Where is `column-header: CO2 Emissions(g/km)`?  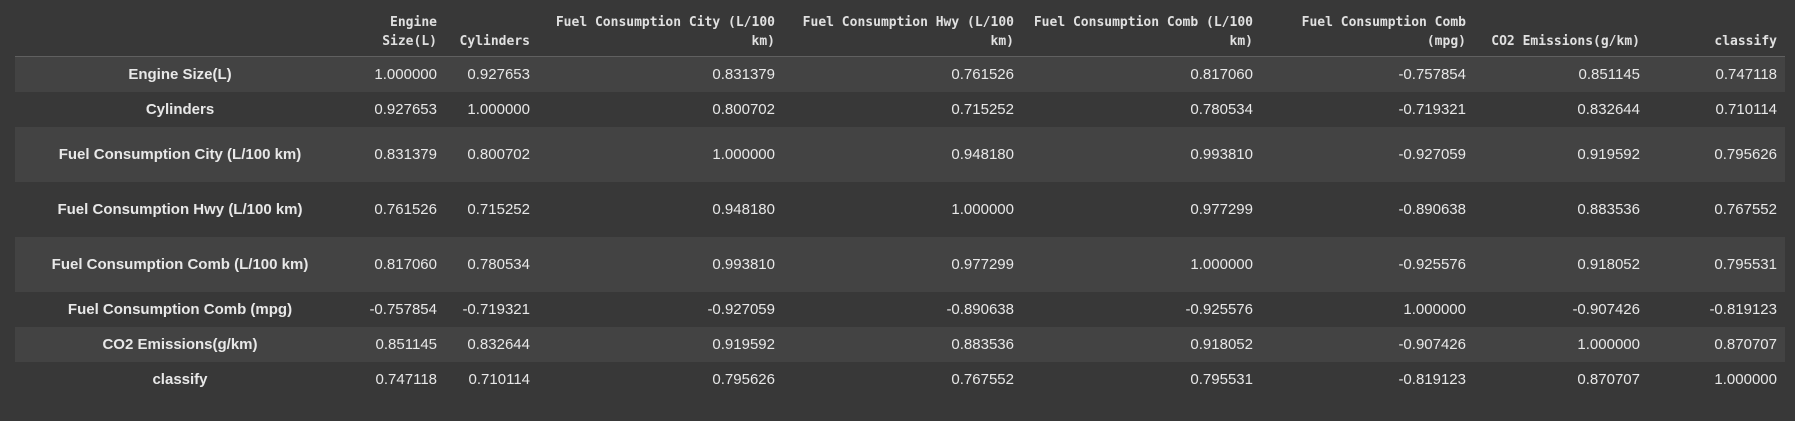 column-header: CO2 Emissions(g/km) is located at coordinates (1561, 28).